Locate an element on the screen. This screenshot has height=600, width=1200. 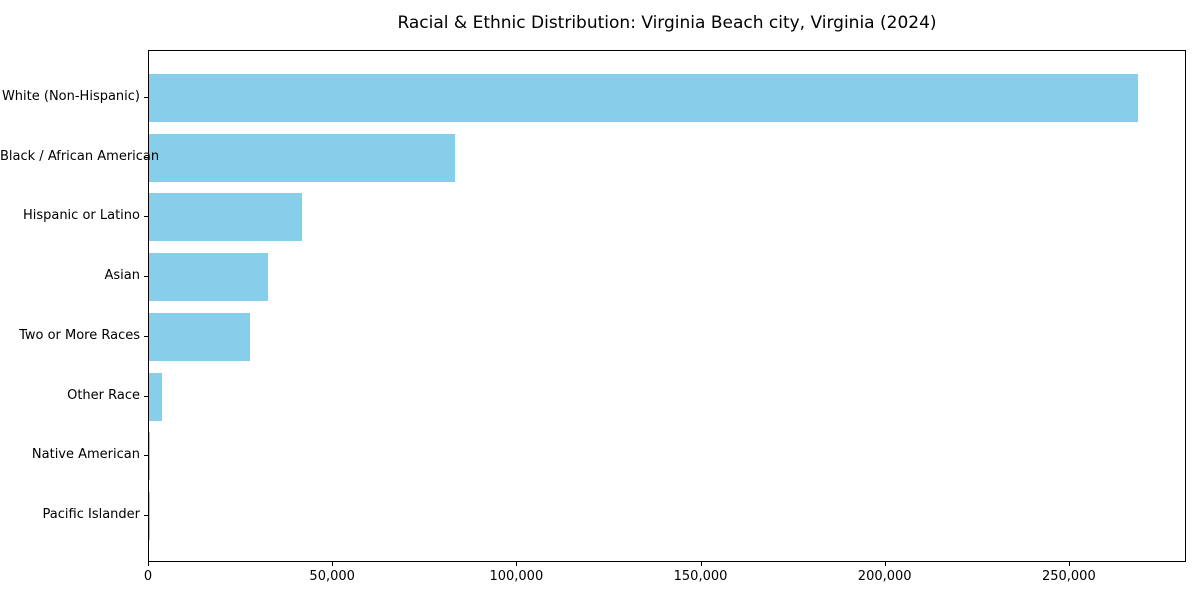
bar-other-race is located at coordinates (155, 396).